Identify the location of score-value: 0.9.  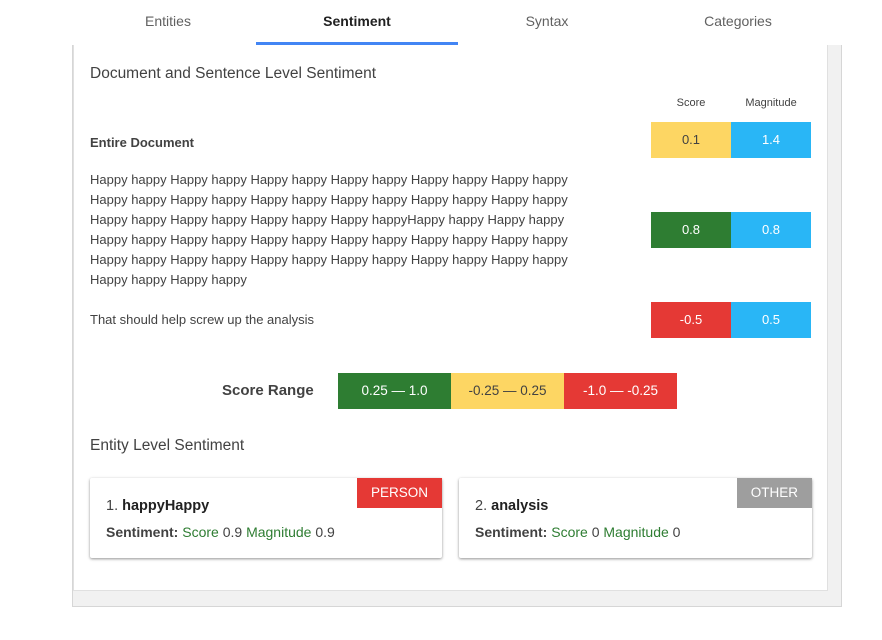
(232, 532).